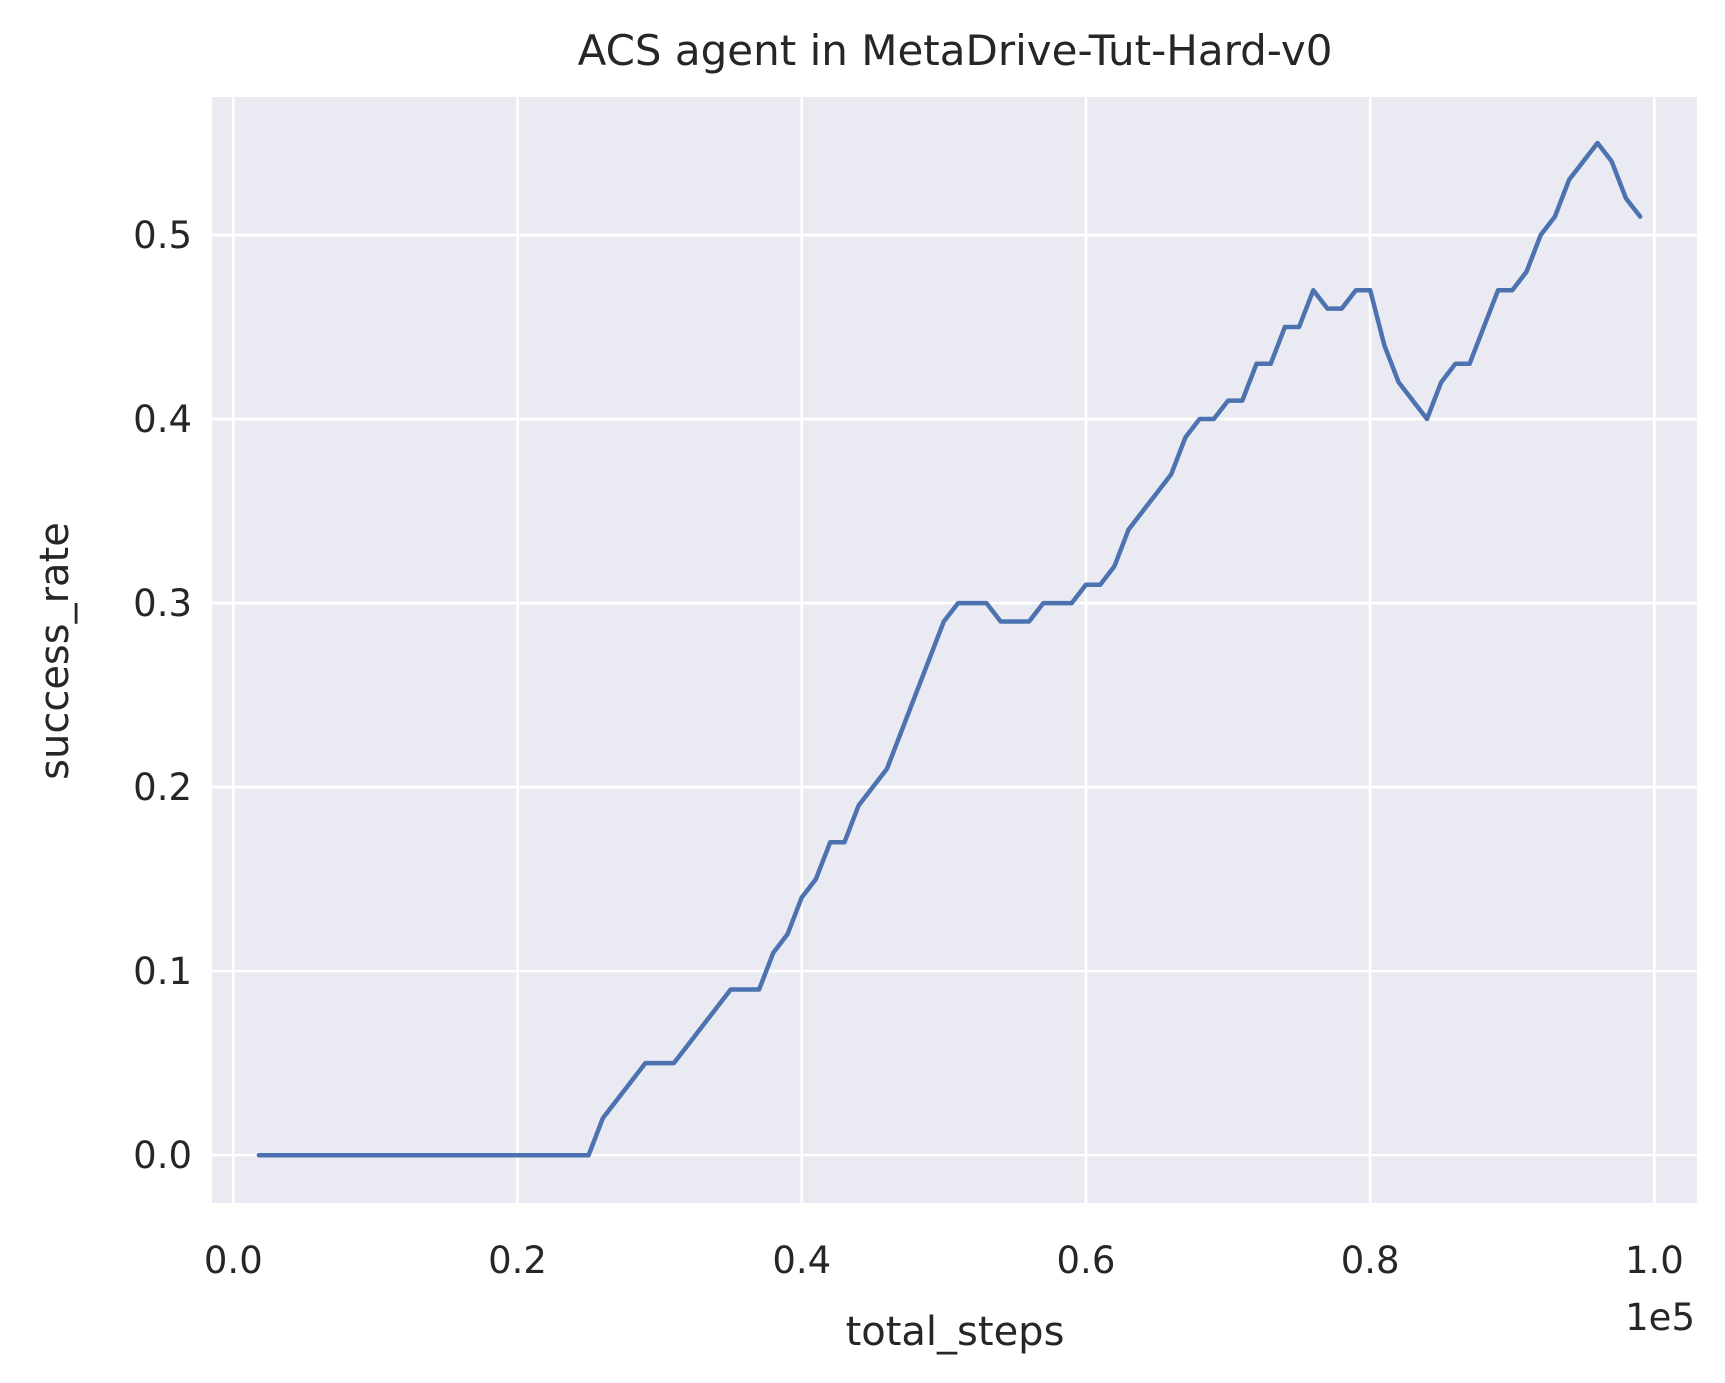 Image resolution: width=1725 pixels, height=1383 pixels. Describe the element at coordinates (55, 651) in the screenshot. I see `y-axis-label: success_rate` at that location.